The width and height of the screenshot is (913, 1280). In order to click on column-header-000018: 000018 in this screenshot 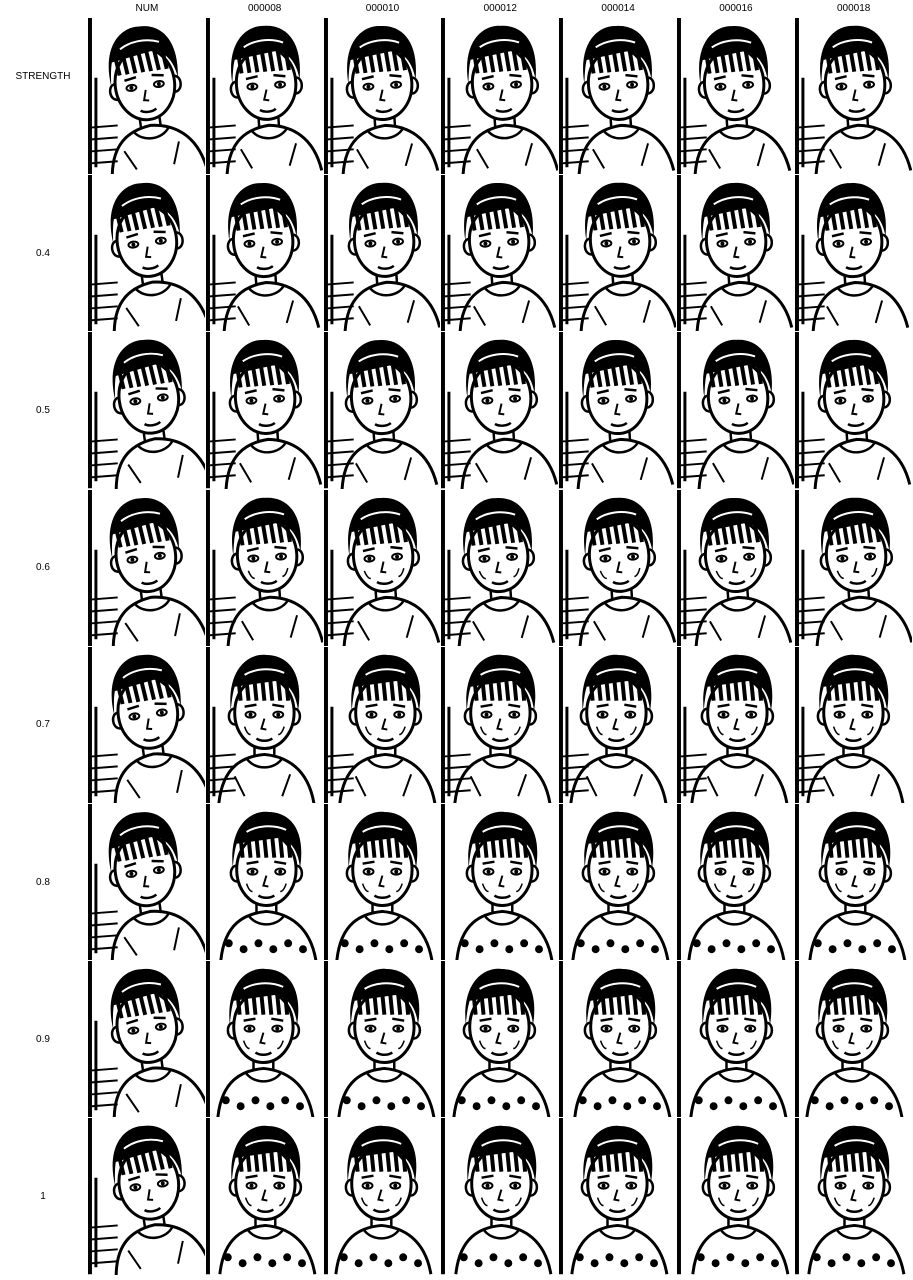, I will do `click(854, 8)`.